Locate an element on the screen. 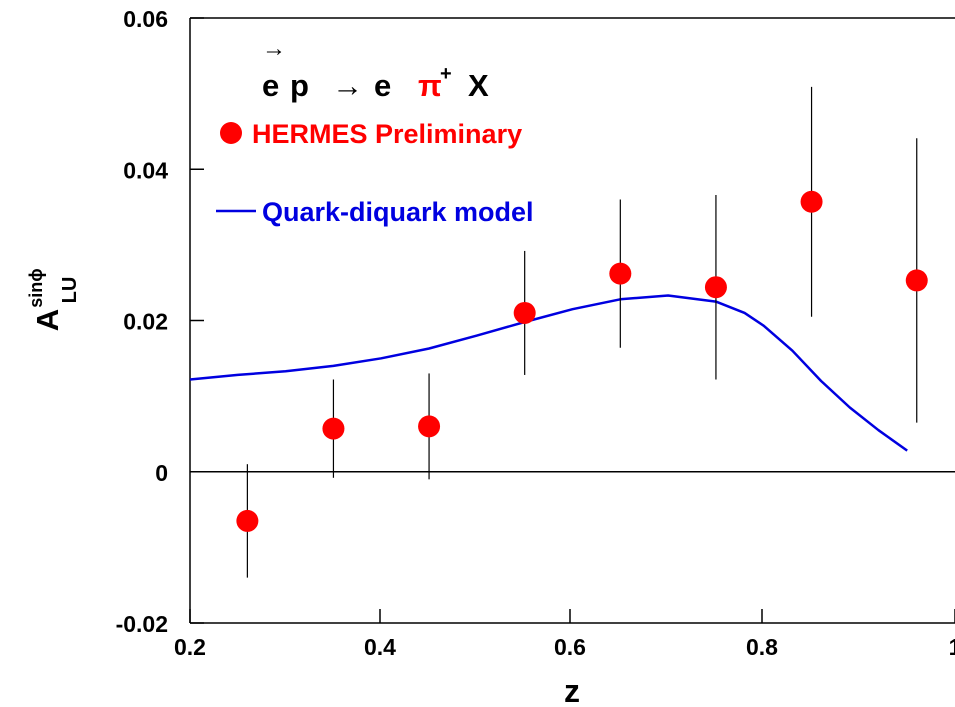 The image size is (955, 707). pion-label: π is located at coordinates (430, 85).